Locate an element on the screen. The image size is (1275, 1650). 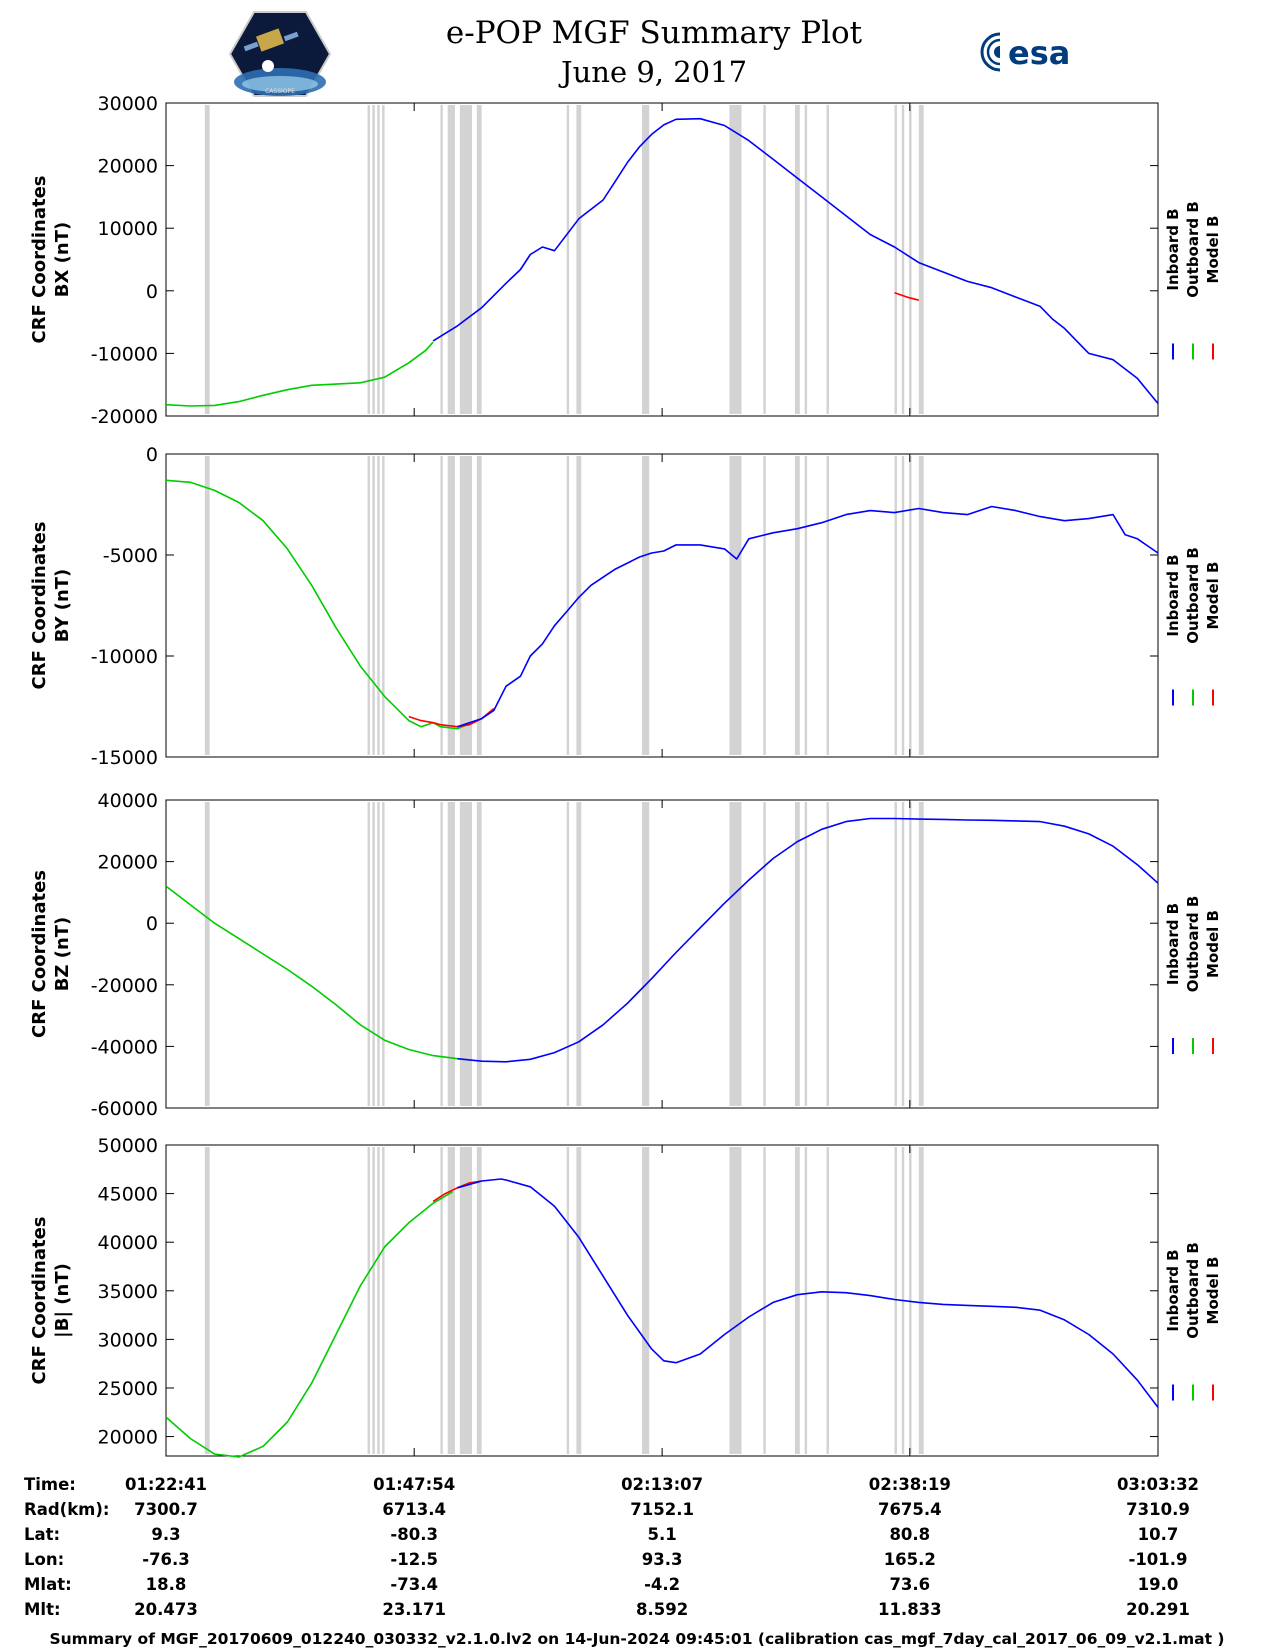
y-axis-label-line2: BZ (nT) is located at coordinates (62, 954).